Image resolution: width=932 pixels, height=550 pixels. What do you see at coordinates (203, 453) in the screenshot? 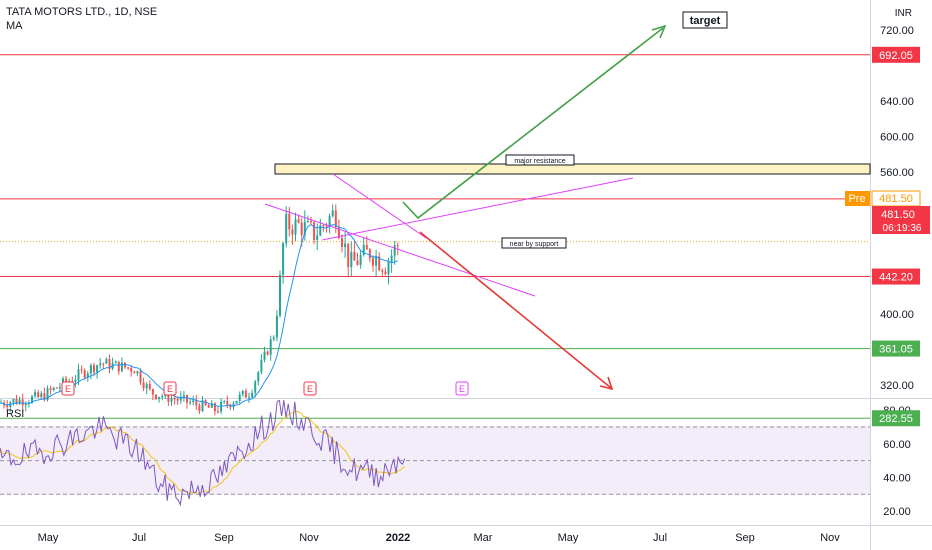
I see `rsi-line` at bounding box center [203, 453].